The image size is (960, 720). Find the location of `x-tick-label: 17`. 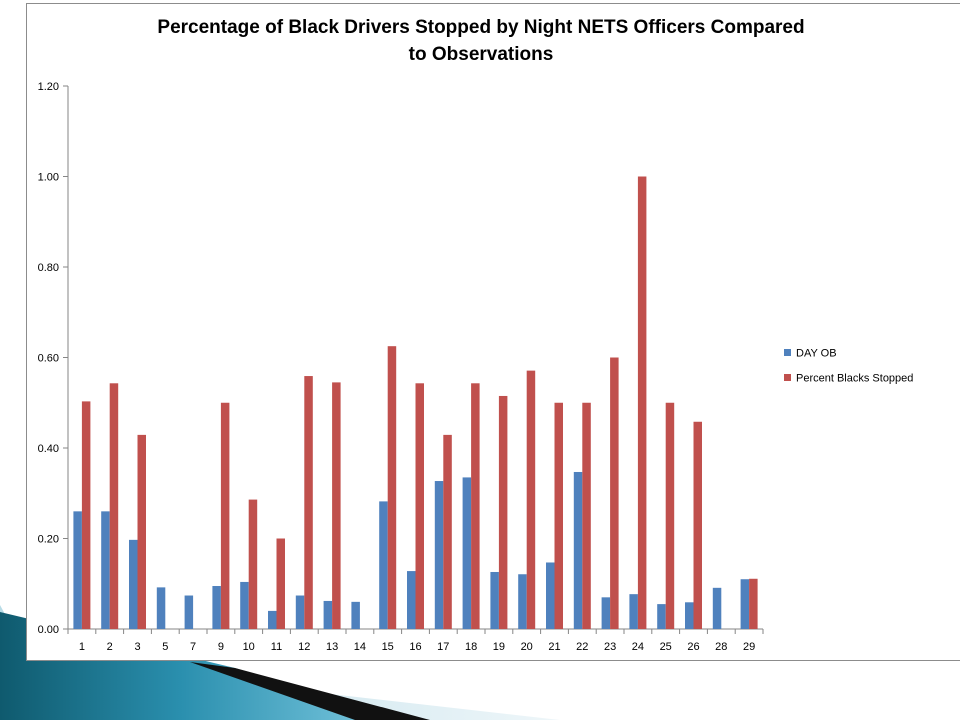

x-tick-label: 17 is located at coordinates (443, 647).